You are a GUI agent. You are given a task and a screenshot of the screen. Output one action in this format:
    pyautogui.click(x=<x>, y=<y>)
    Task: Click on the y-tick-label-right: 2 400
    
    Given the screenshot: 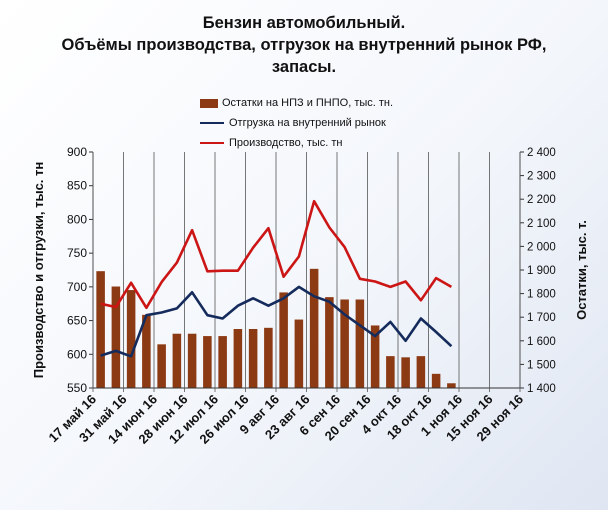 What is the action you would take?
    pyautogui.click(x=541, y=153)
    